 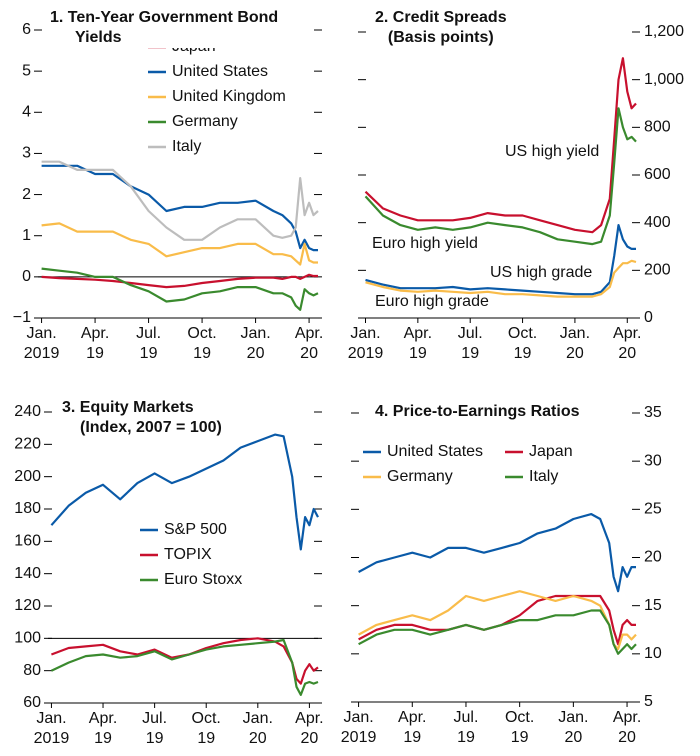 What do you see at coordinates (425, 243) in the screenshot?
I see `series-label: Euro high yield` at bounding box center [425, 243].